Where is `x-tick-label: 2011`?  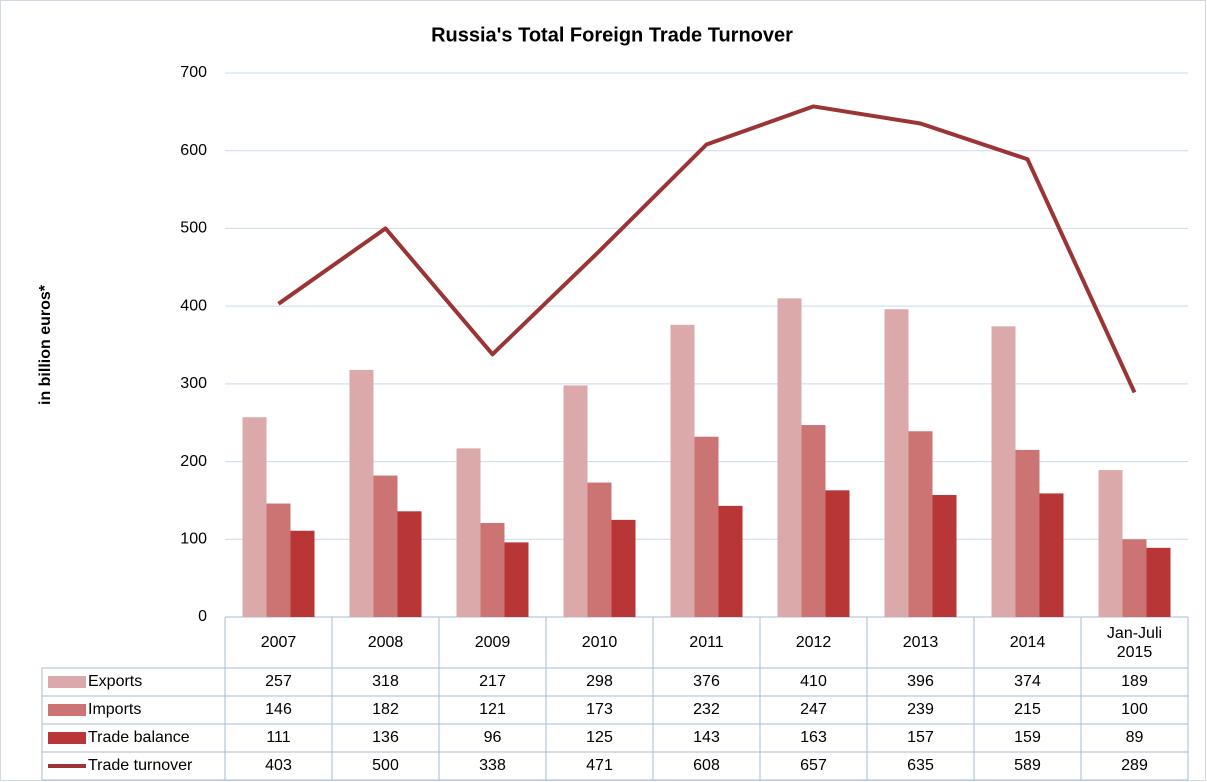 x-tick-label: 2011 is located at coordinates (706, 642).